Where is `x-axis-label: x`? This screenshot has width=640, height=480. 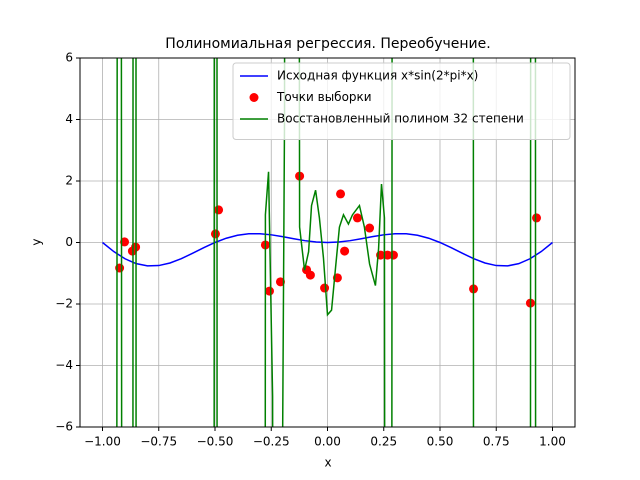
x-axis-label: x is located at coordinates (327, 463).